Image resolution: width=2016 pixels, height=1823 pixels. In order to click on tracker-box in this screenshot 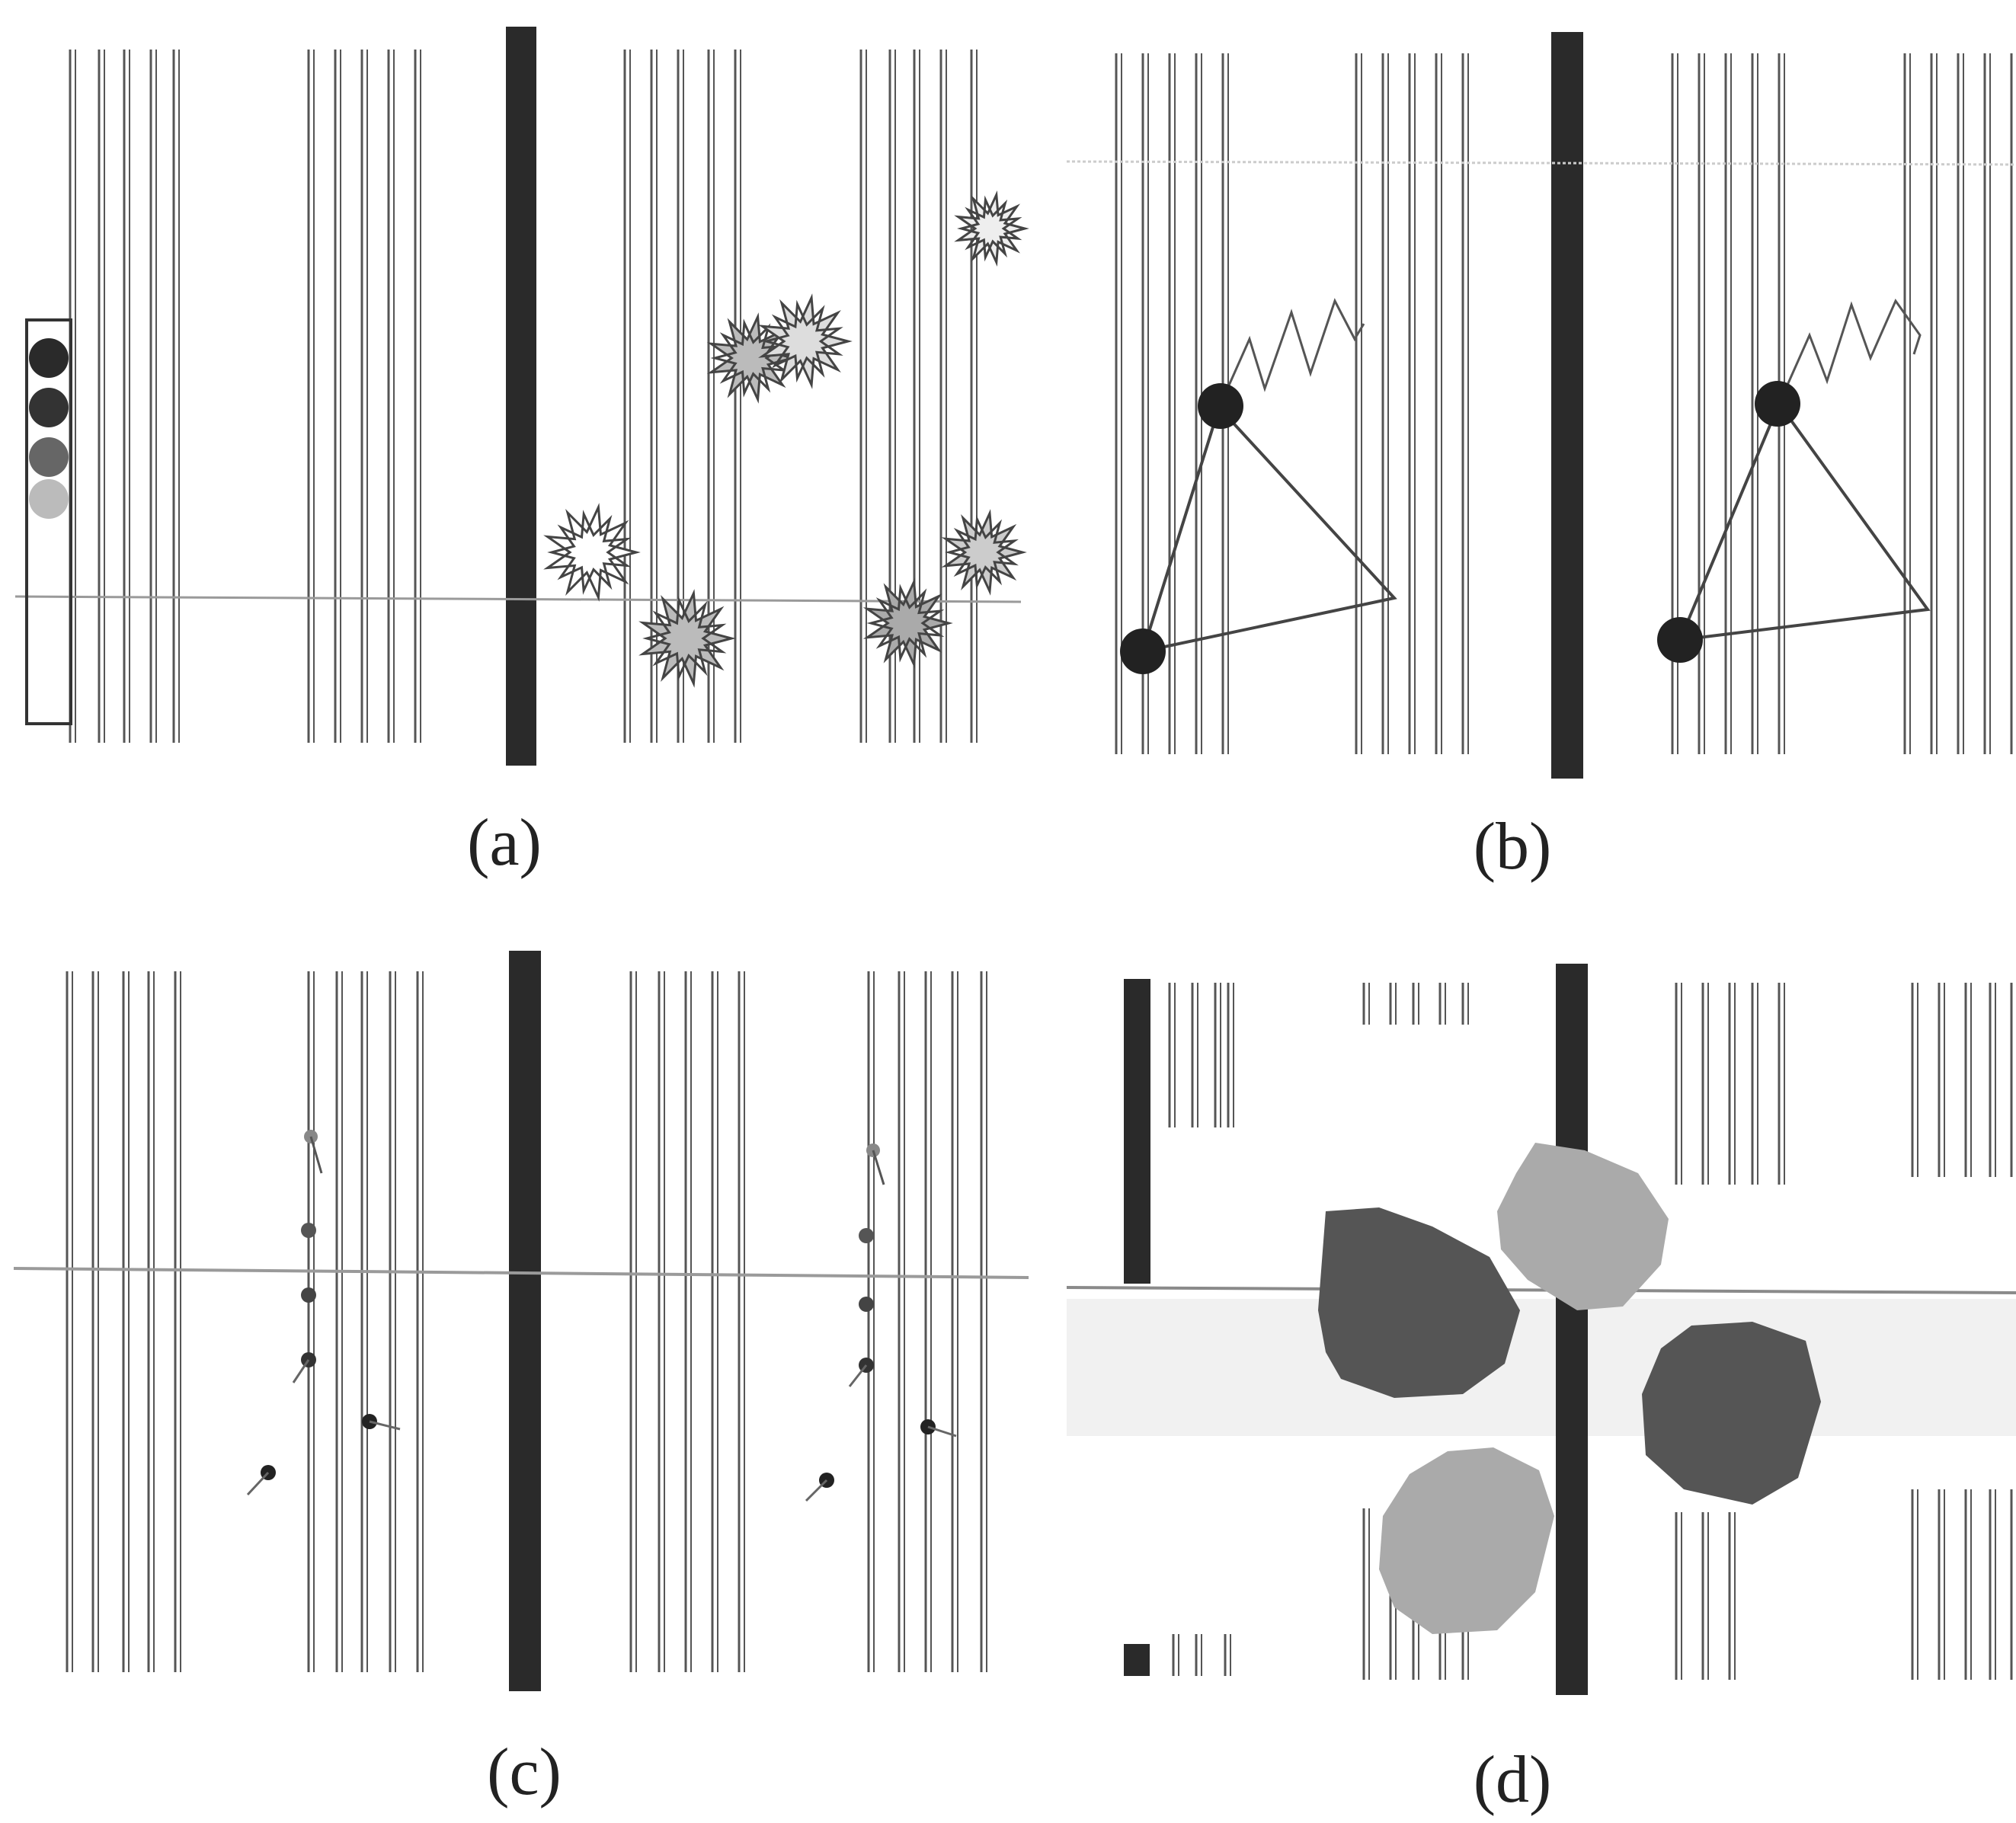, I will do `click(48, 521)`.